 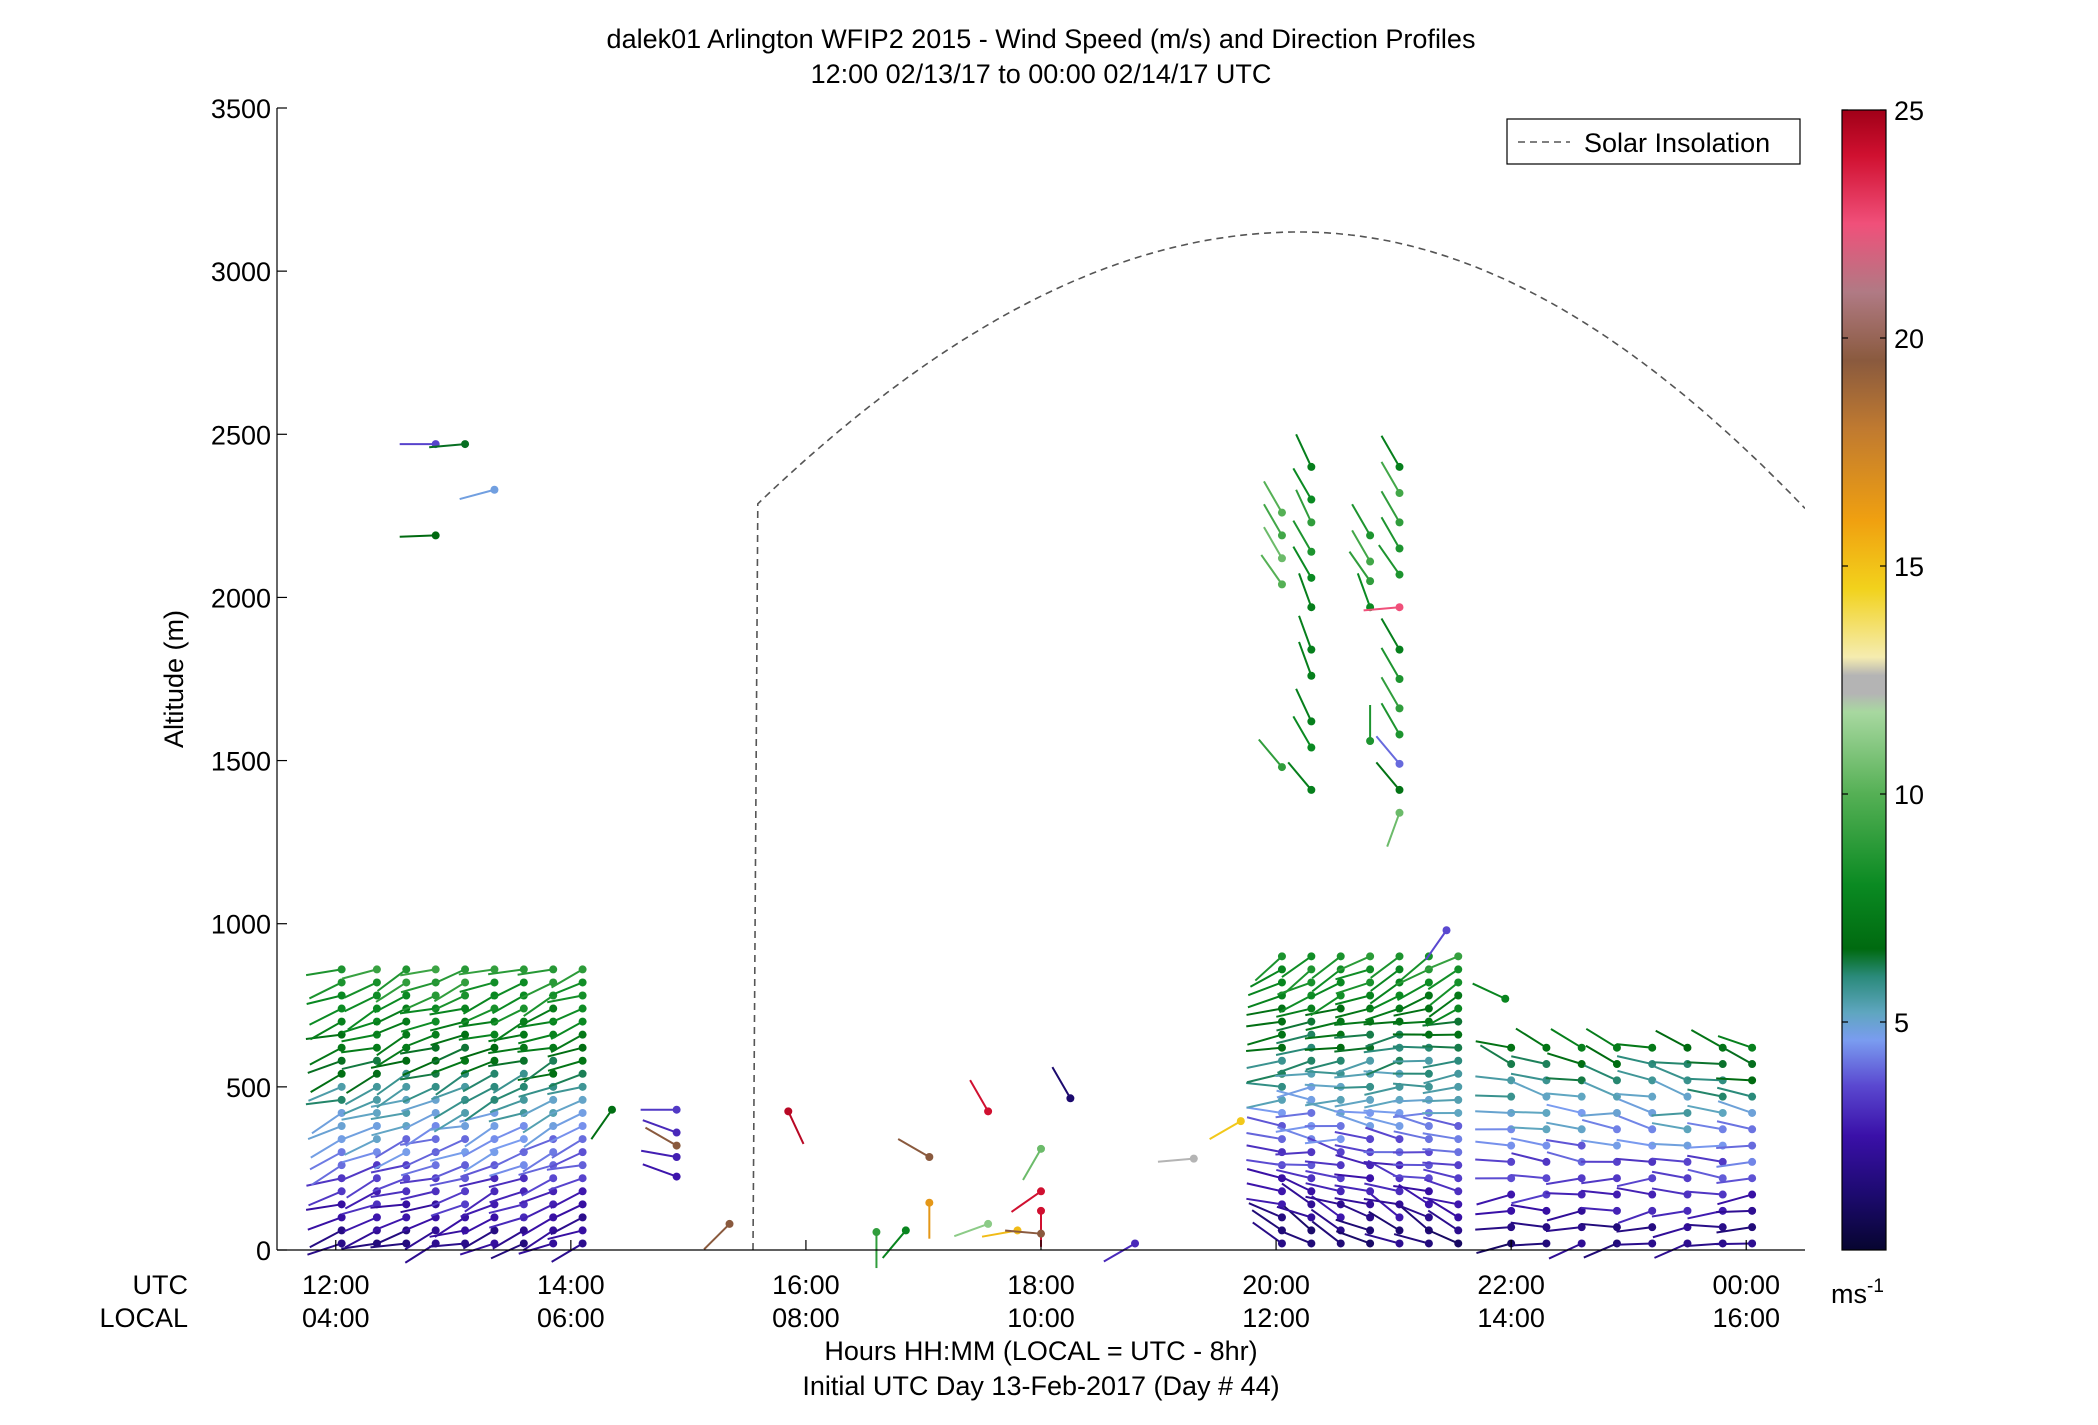 I want to click on colorbar-tick-label: 20, so click(x=1909, y=339).